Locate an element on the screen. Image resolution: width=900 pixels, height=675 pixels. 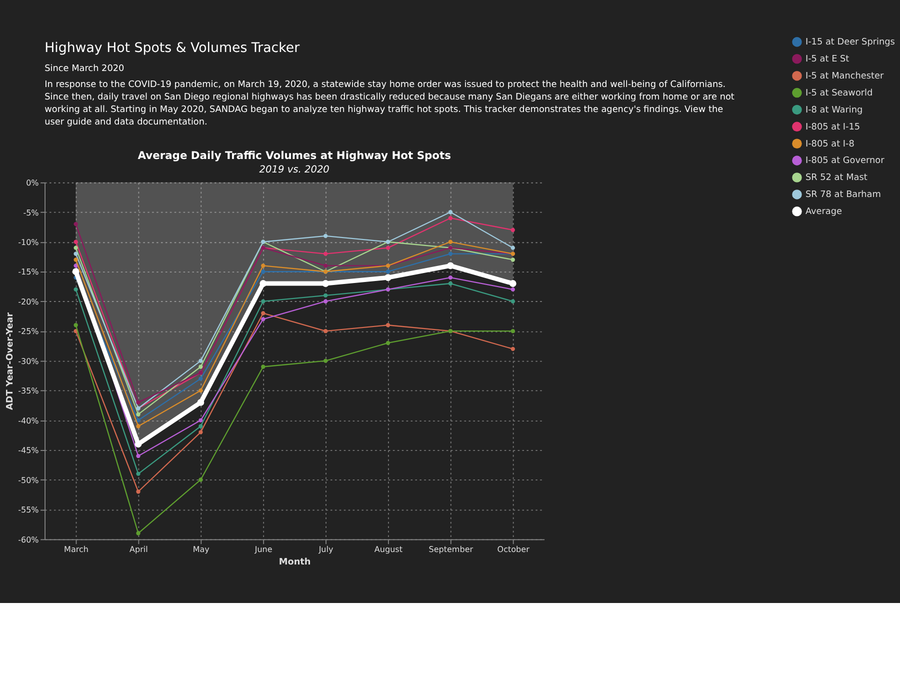
legend-label: I-805 at I-15 is located at coordinates (832, 127).